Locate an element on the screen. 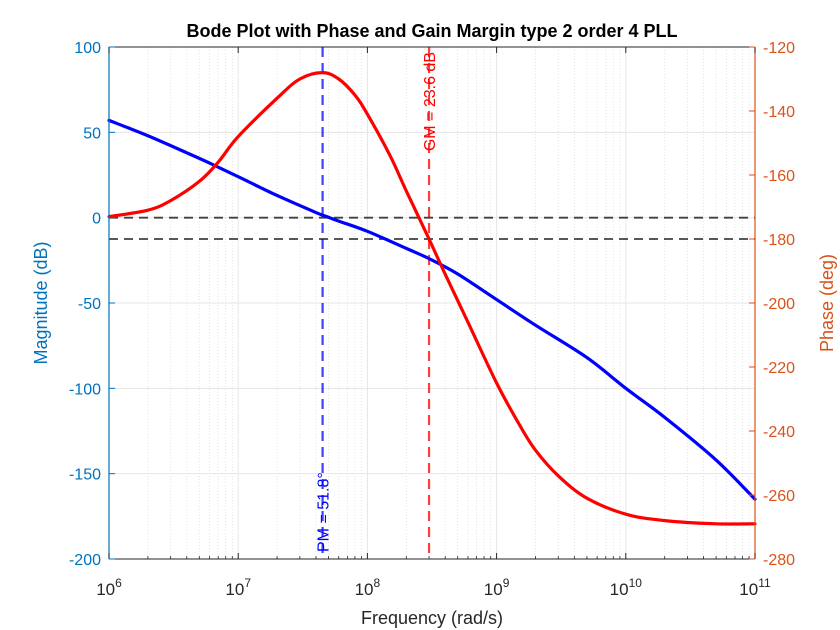  y-tick-label-left: 0 is located at coordinates (96, 219).